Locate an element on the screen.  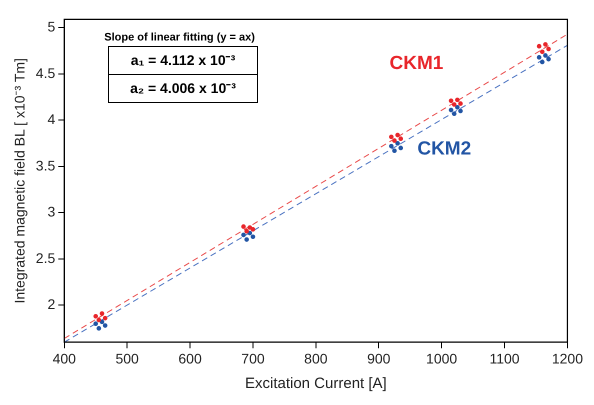
y-tick-label: 5 is located at coordinates (51, 26).